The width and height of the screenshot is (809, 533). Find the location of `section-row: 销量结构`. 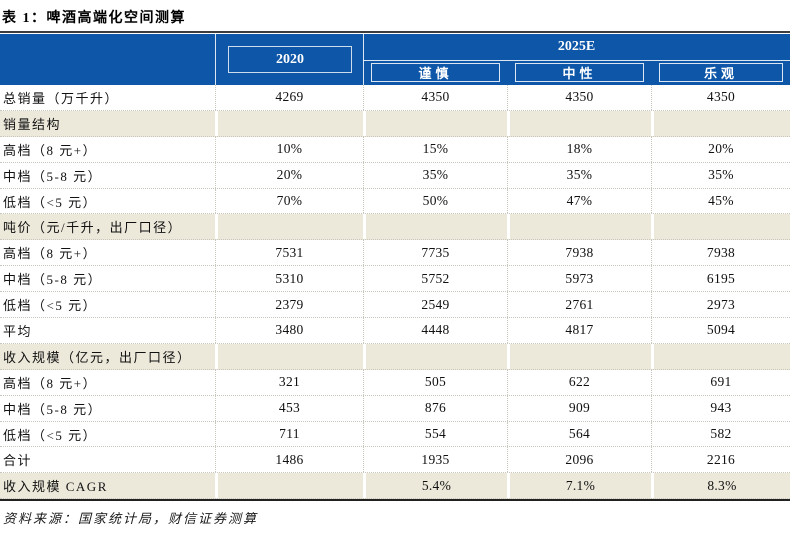

section-row: 销量结构 is located at coordinates (395, 123).